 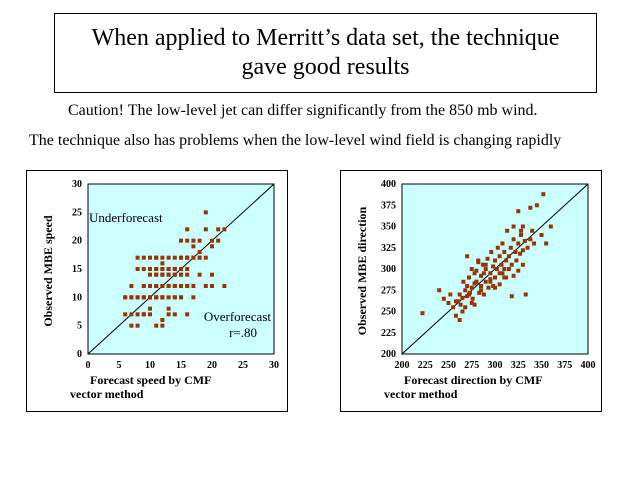 What do you see at coordinates (77, 297) in the screenshot?
I see `speed-y-tick-label: 10` at bounding box center [77, 297].